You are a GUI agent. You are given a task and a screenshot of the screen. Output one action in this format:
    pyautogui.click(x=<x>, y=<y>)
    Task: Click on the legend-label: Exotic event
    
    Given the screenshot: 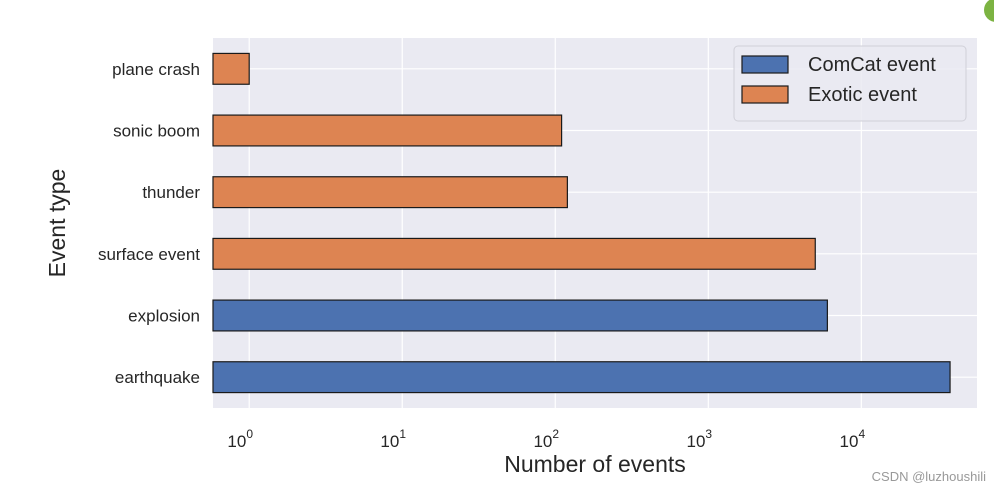 What is the action you would take?
    pyautogui.click(x=862, y=95)
    